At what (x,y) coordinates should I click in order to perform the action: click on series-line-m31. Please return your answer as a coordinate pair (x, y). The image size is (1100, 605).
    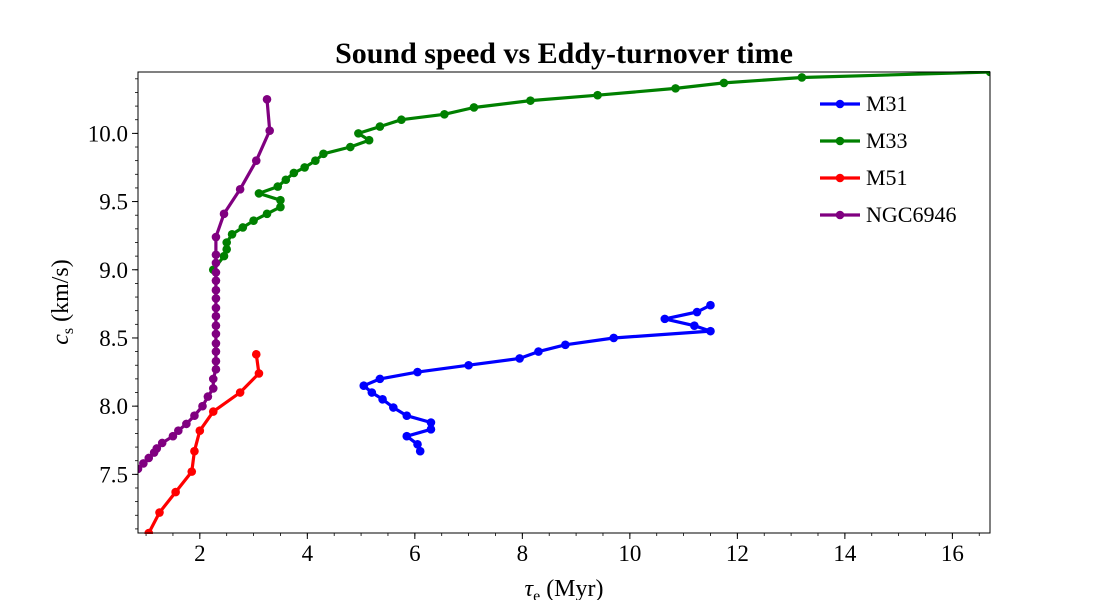
    Looking at the image, I should click on (537, 377).